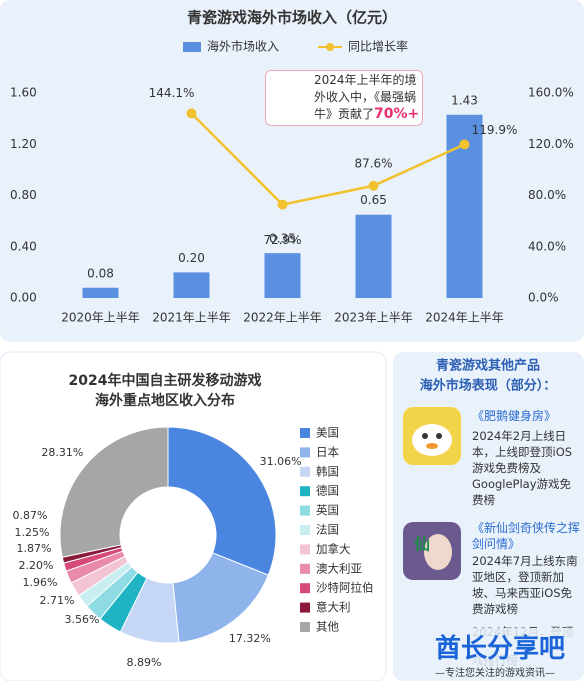  Describe the element at coordinates (62, 452) in the screenshot. I see `pie-label: 28.31%` at that location.